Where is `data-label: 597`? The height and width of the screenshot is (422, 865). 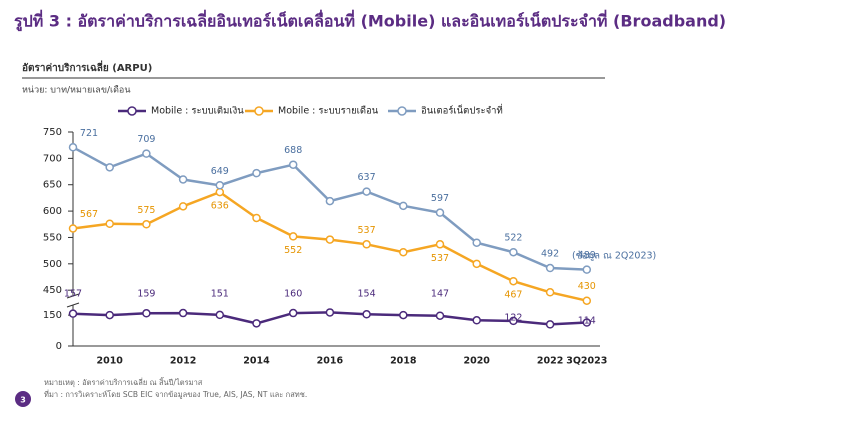 data-label: 597 is located at coordinates (440, 198).